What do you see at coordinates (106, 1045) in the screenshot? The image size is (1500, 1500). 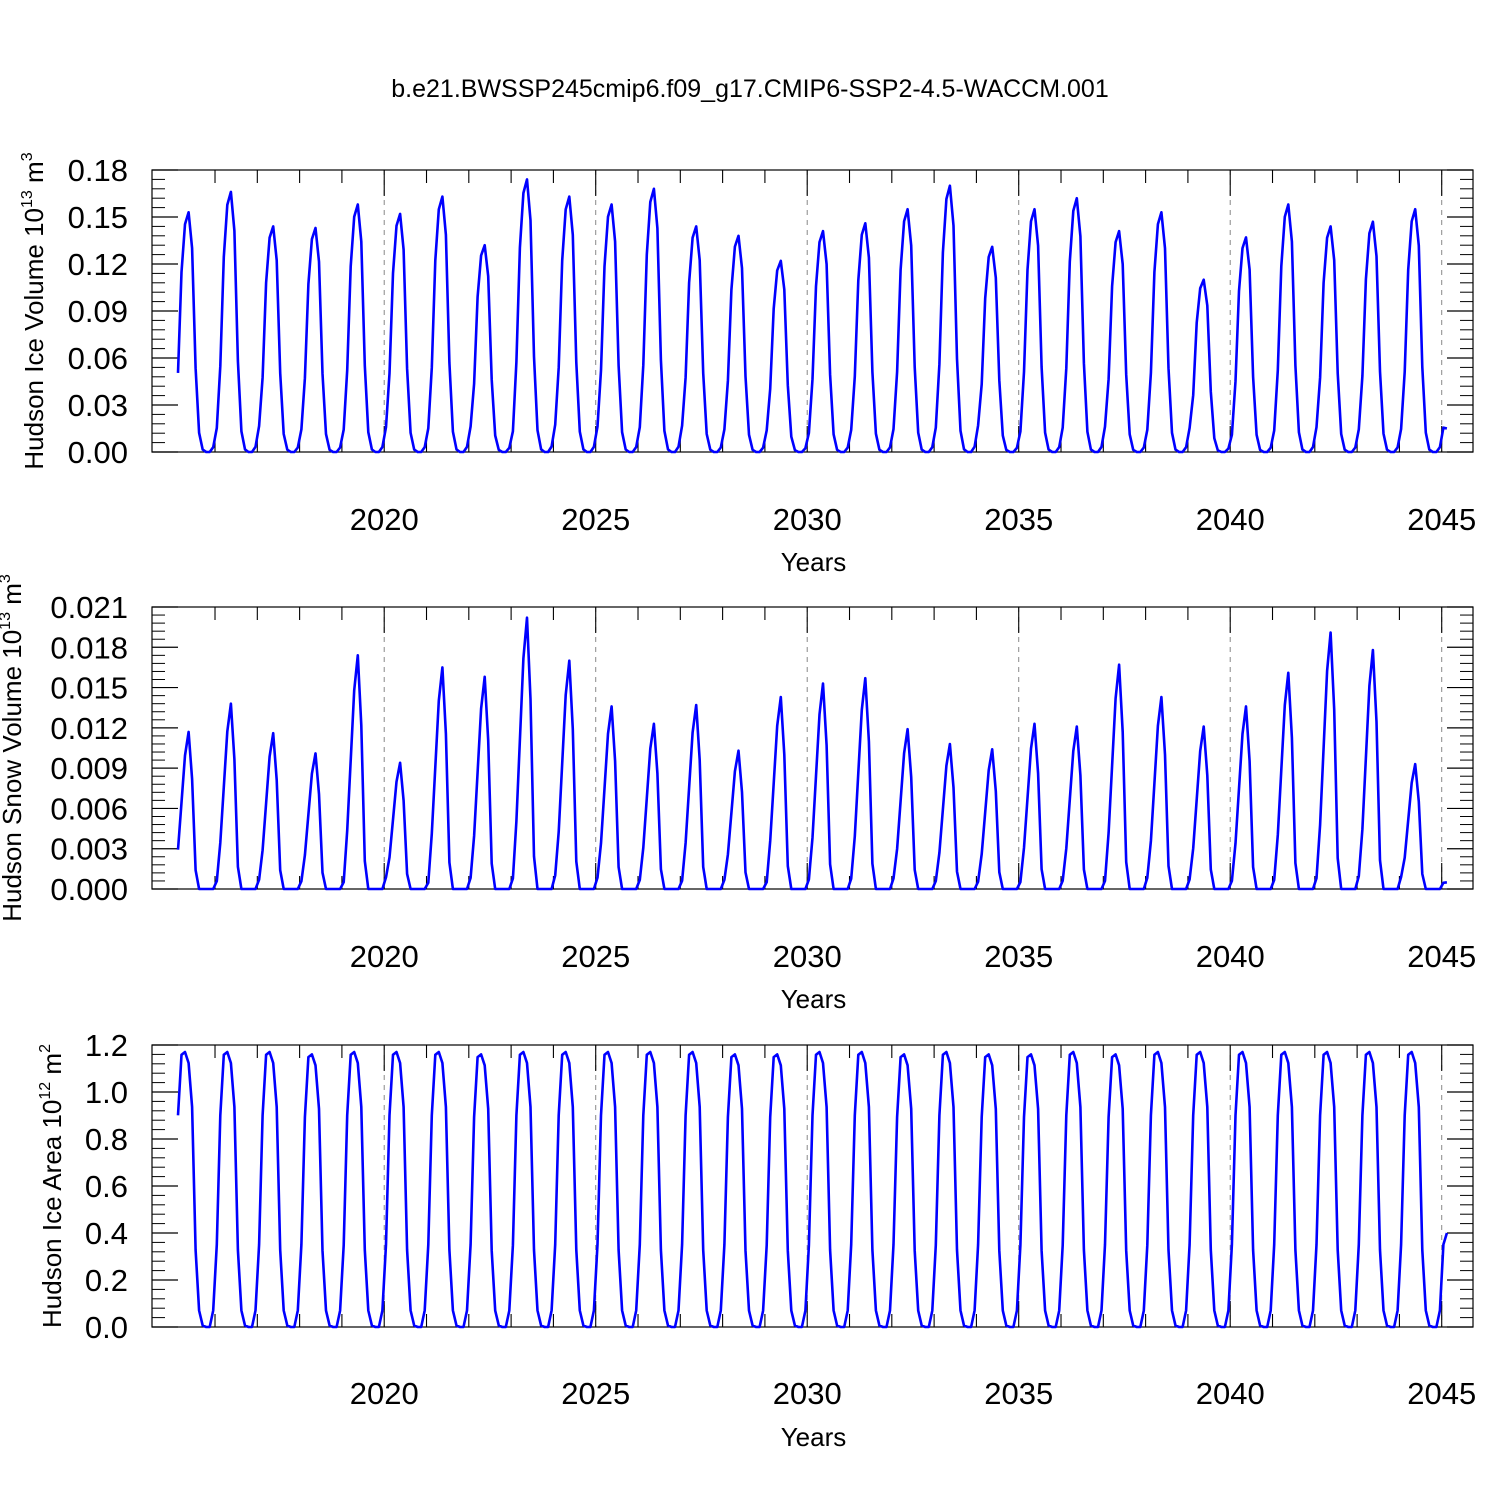 I see `y-tick-label: 1.2` at bounding box center [106, 1045].